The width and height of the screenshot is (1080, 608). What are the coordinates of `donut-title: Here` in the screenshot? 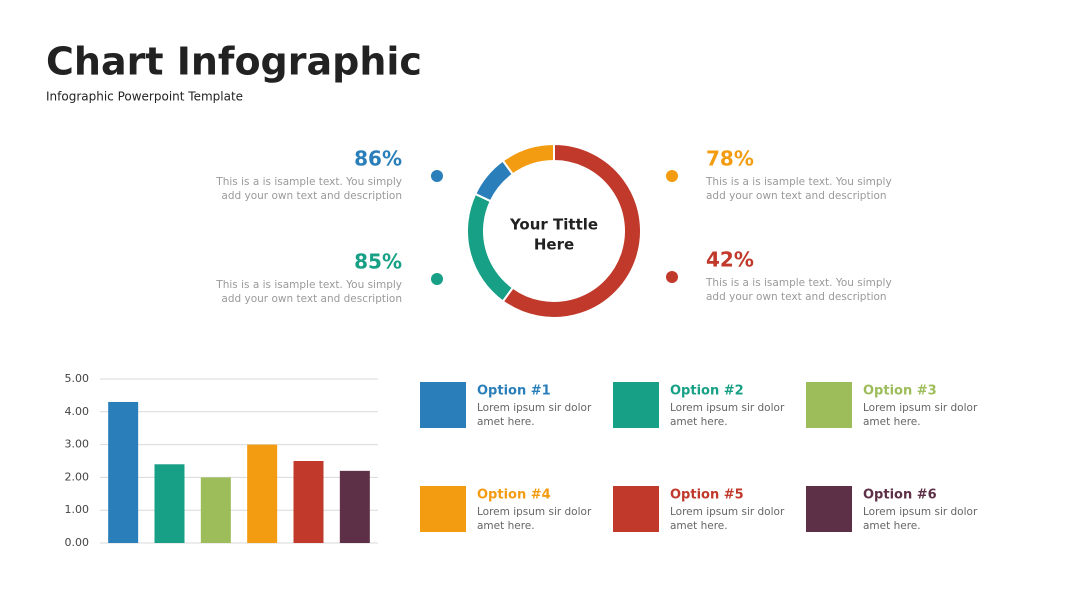 It's located at (554, 245).